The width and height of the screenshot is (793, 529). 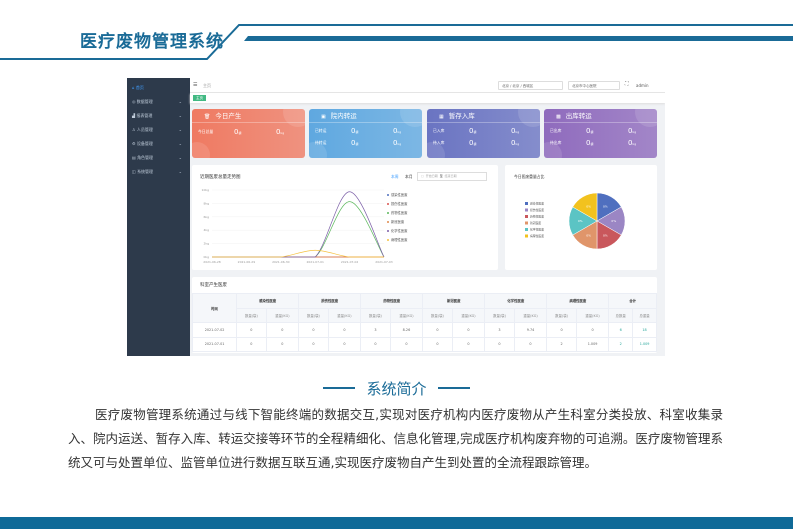 What do you see at coordinates (199, 98) in the screenshot?
I see `tag-home: 主页` at bounding box center [199, 98].